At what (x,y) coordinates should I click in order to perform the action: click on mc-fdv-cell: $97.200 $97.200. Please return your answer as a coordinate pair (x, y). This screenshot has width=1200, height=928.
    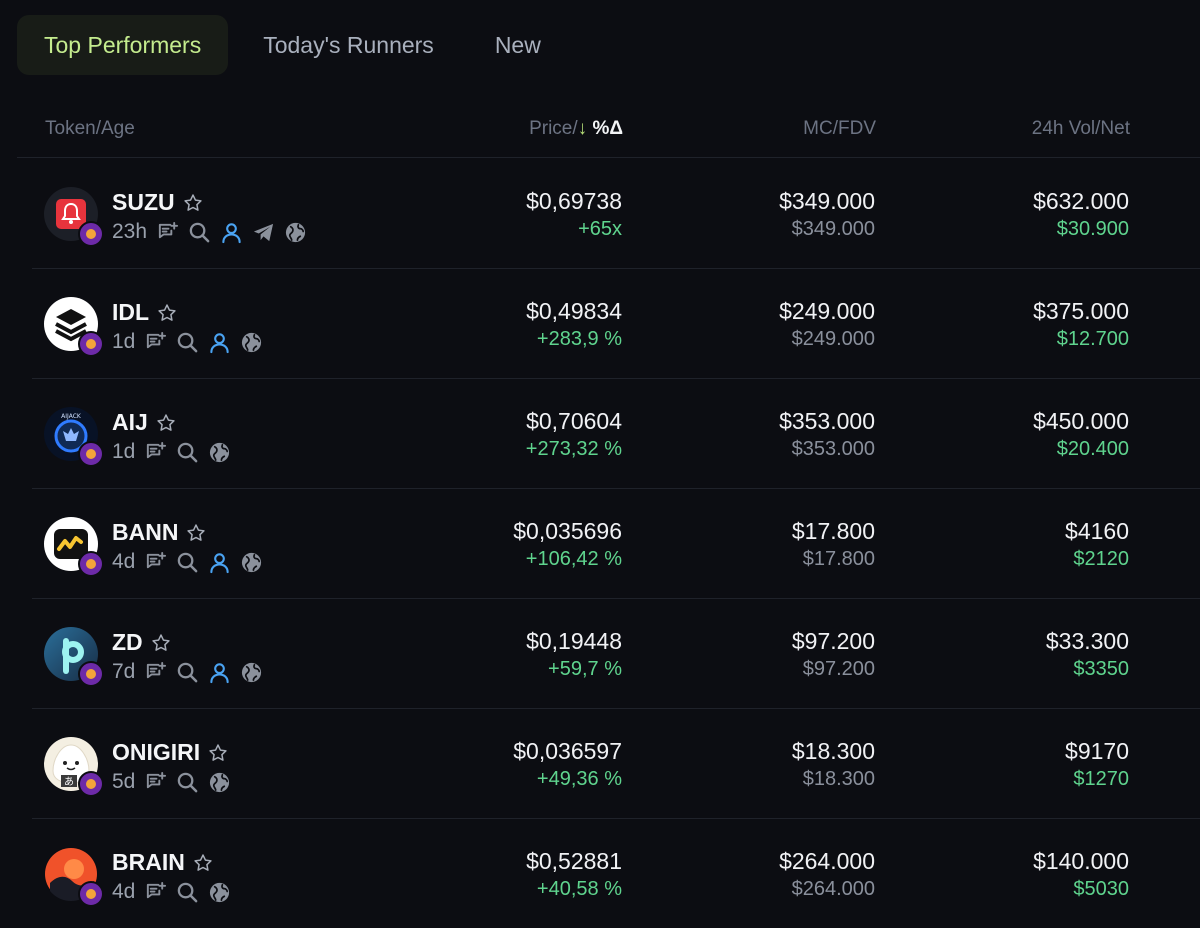
    Looking at the image, I should click on (833, 654).